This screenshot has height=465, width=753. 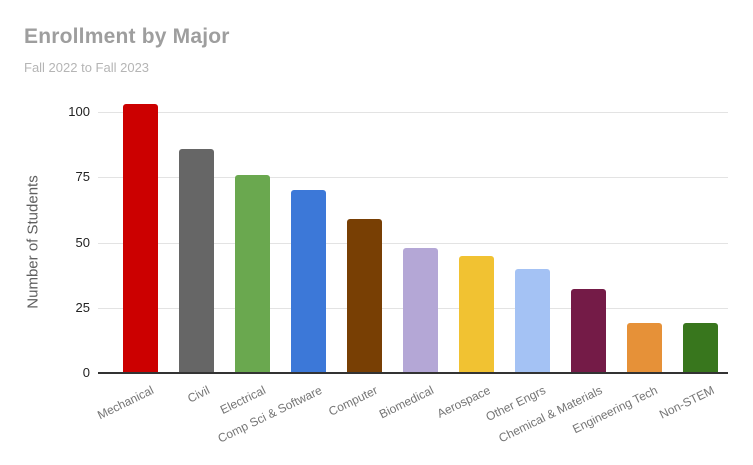 I want to click on bar-non-stem, so click(x=700, y=348).